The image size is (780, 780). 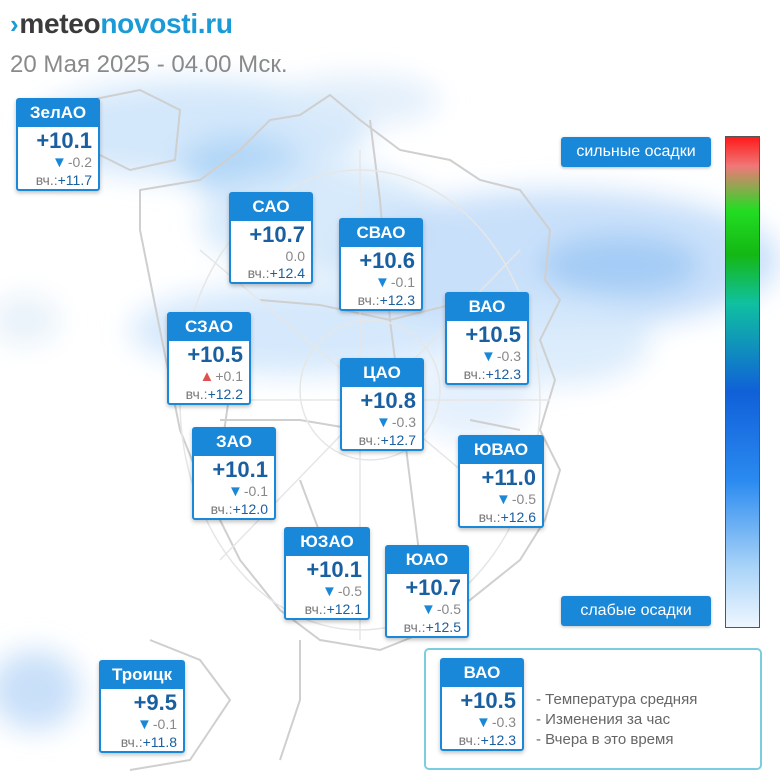 I want to click on district-card-vao: ВАО +10.5 ▼-0.3 вч.:+12.3, so click(x=487, y=338).